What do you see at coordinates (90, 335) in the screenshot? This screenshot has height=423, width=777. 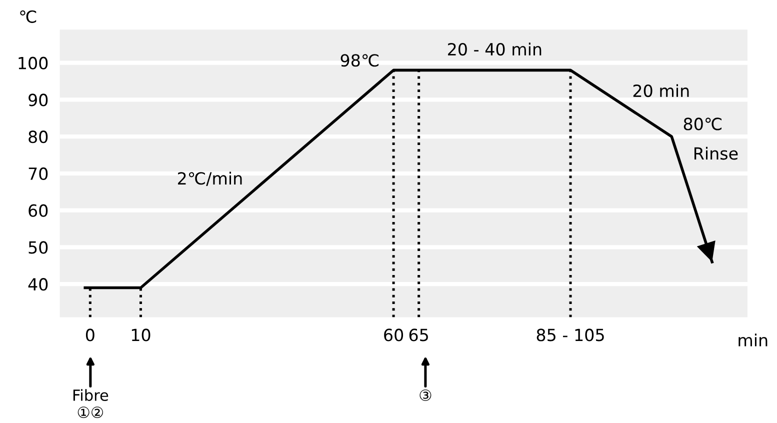 I see `x-tick-label: 0` at bounding box center [90, 335].